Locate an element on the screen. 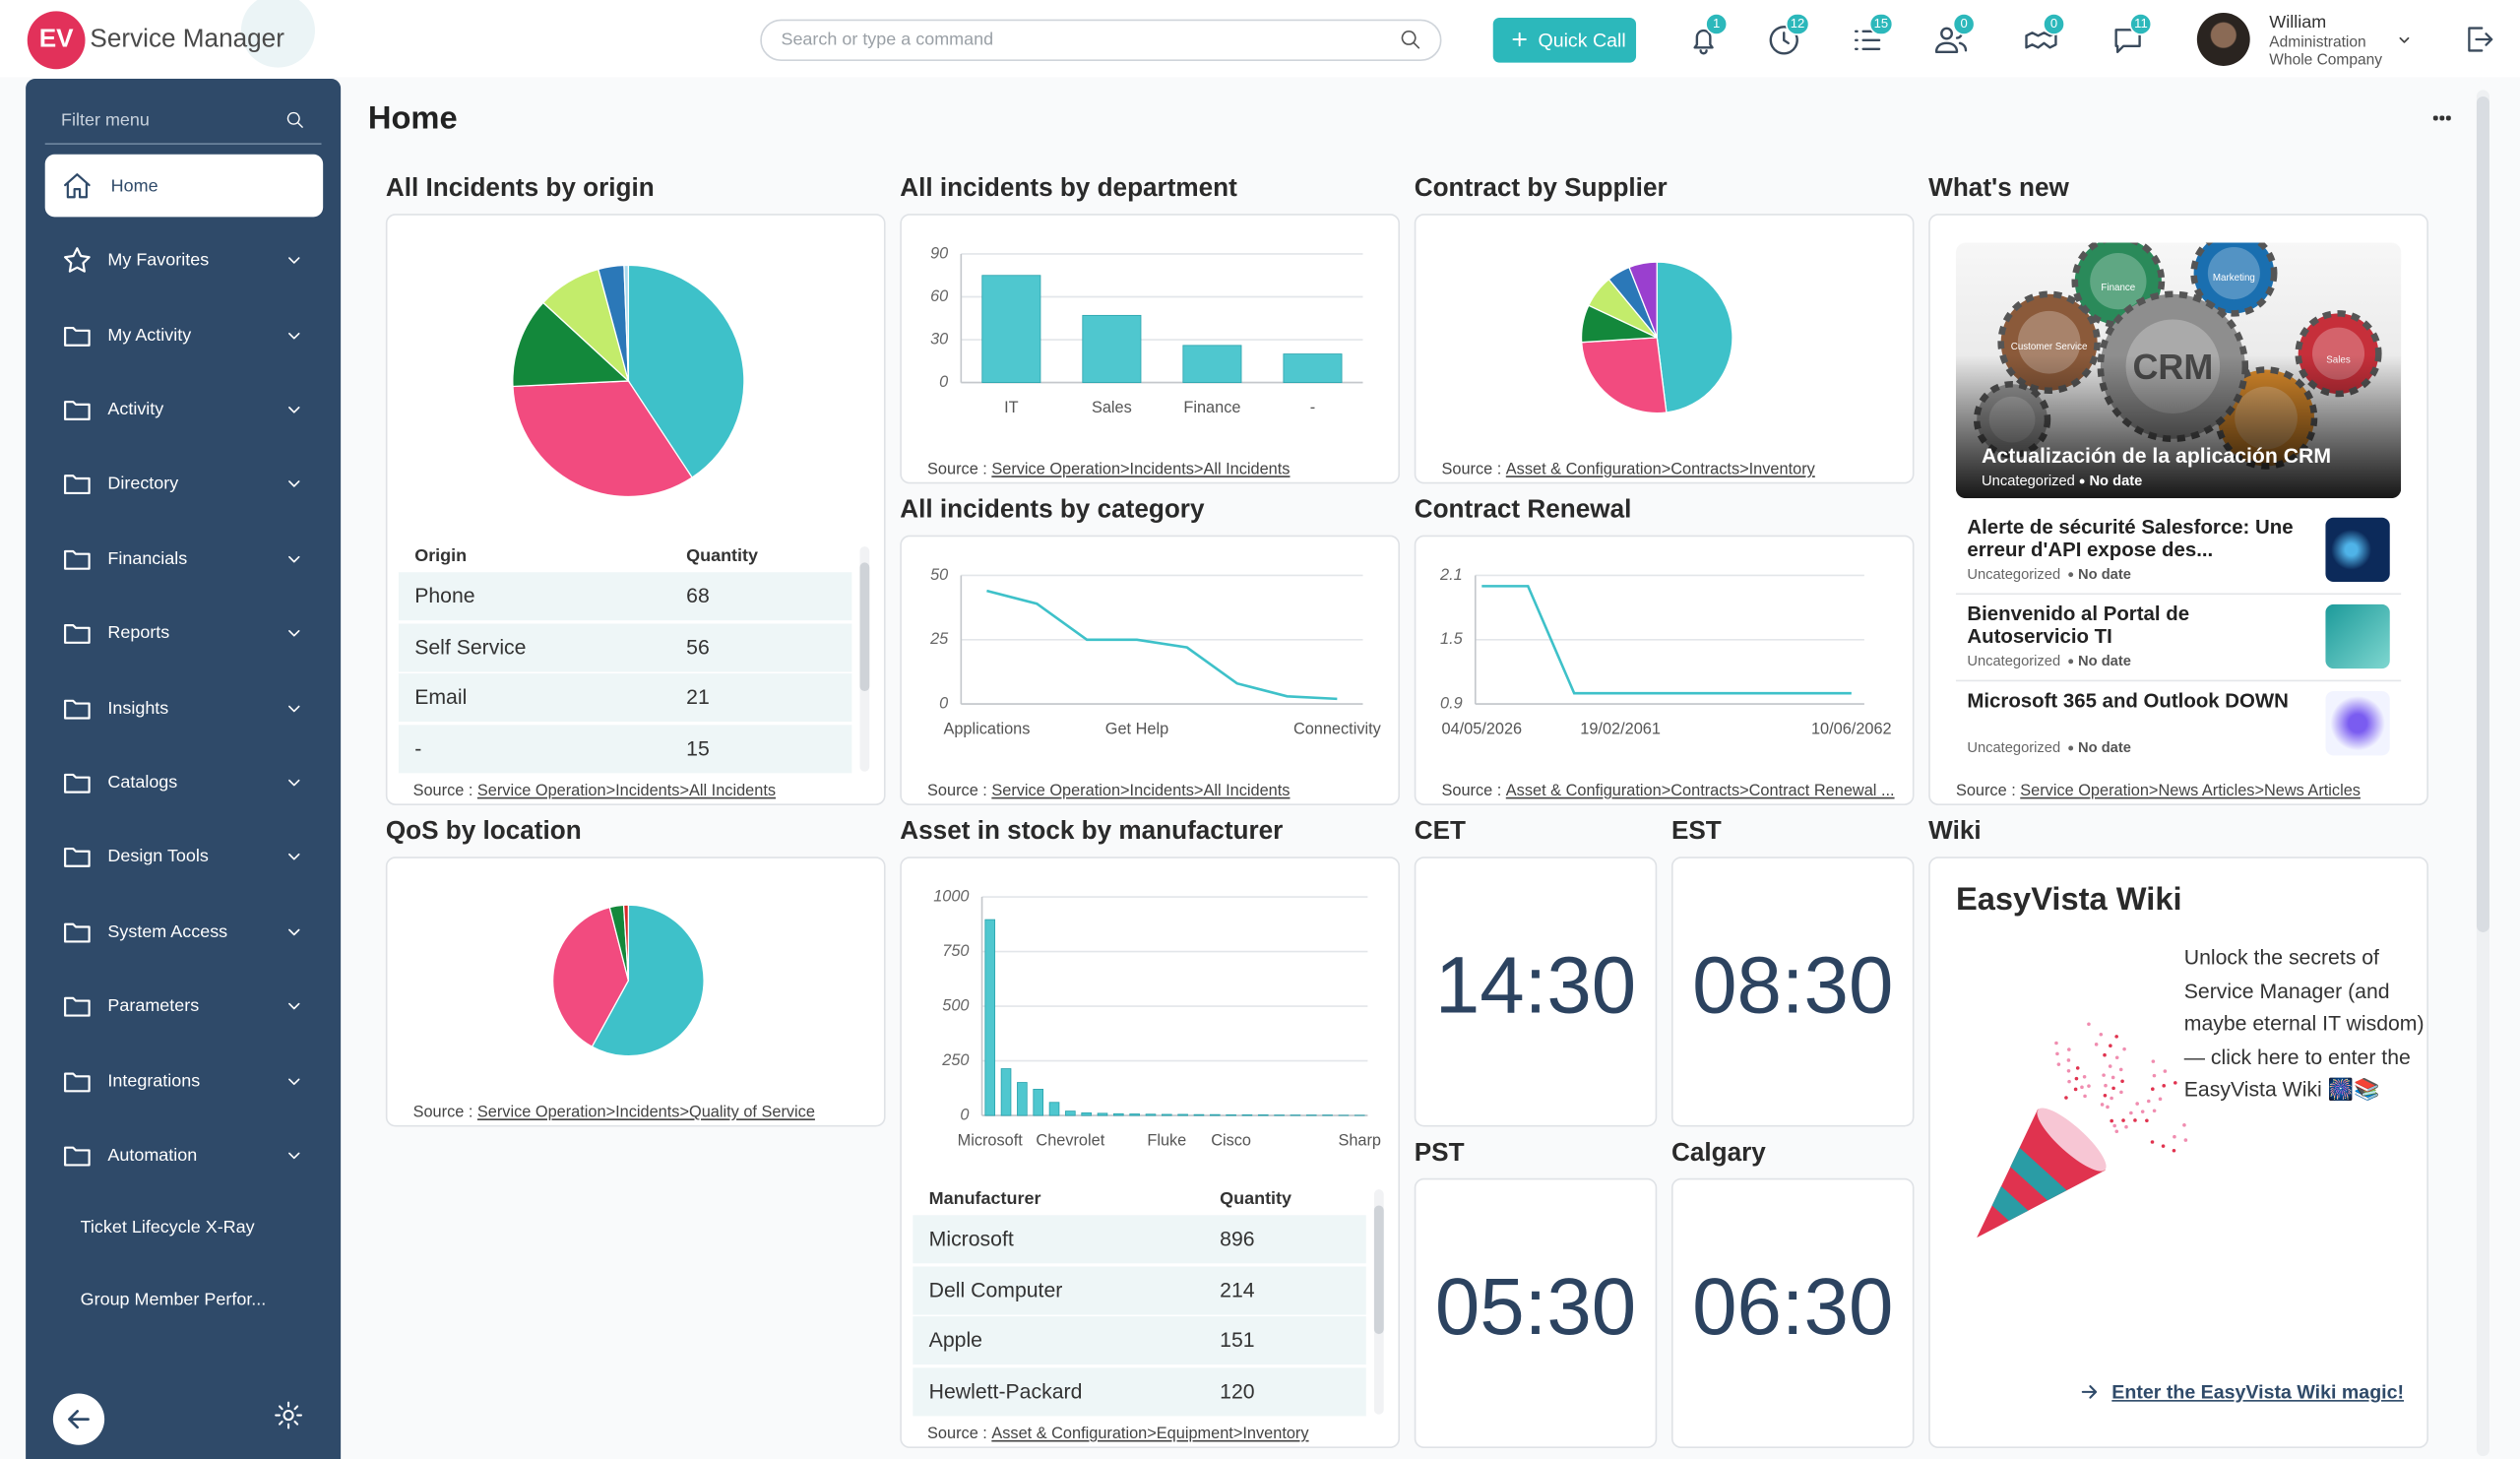  article-thumbnail is located at coordinates (2357, 550).